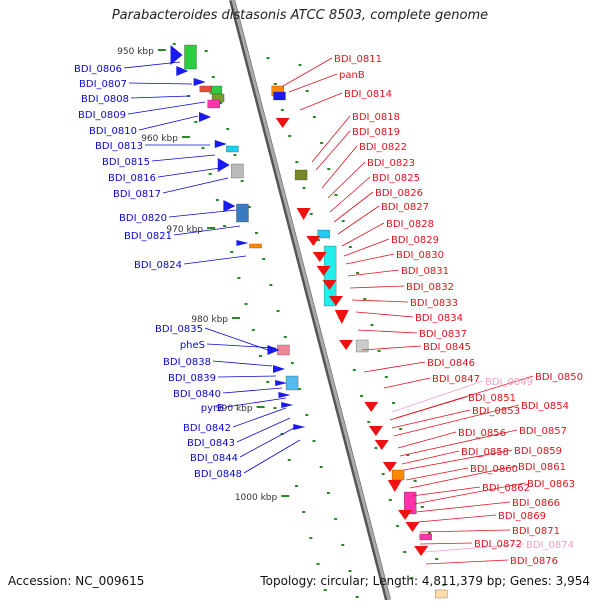 The width and height of the screenshot is (600, 604). What do you see at coordinates (197, 394) in the screenshot?
I see `left-gene-label: BDI_0840` at bounding box center [197, 394].